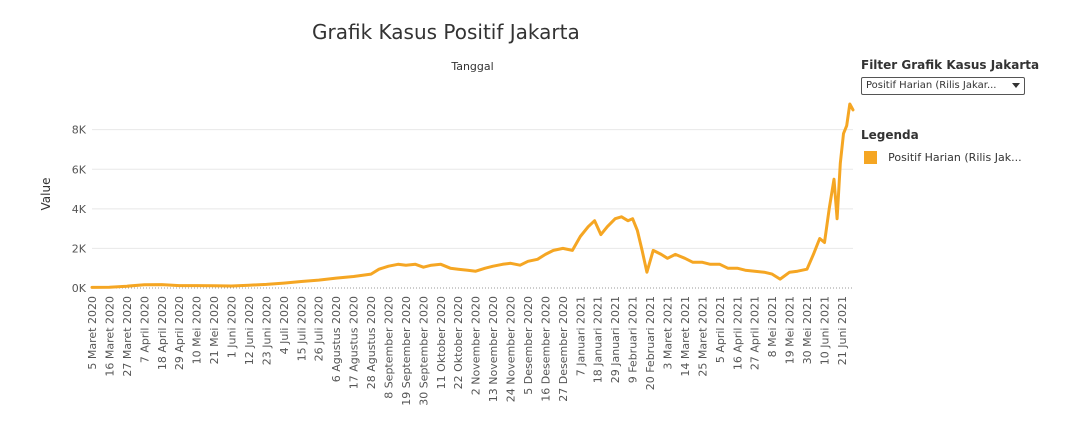 The image size is (1067, 441). Describe the element at coordinates (423, 351) in the screenshot. I see `x-tick-label: 30 September 2020` at that location.